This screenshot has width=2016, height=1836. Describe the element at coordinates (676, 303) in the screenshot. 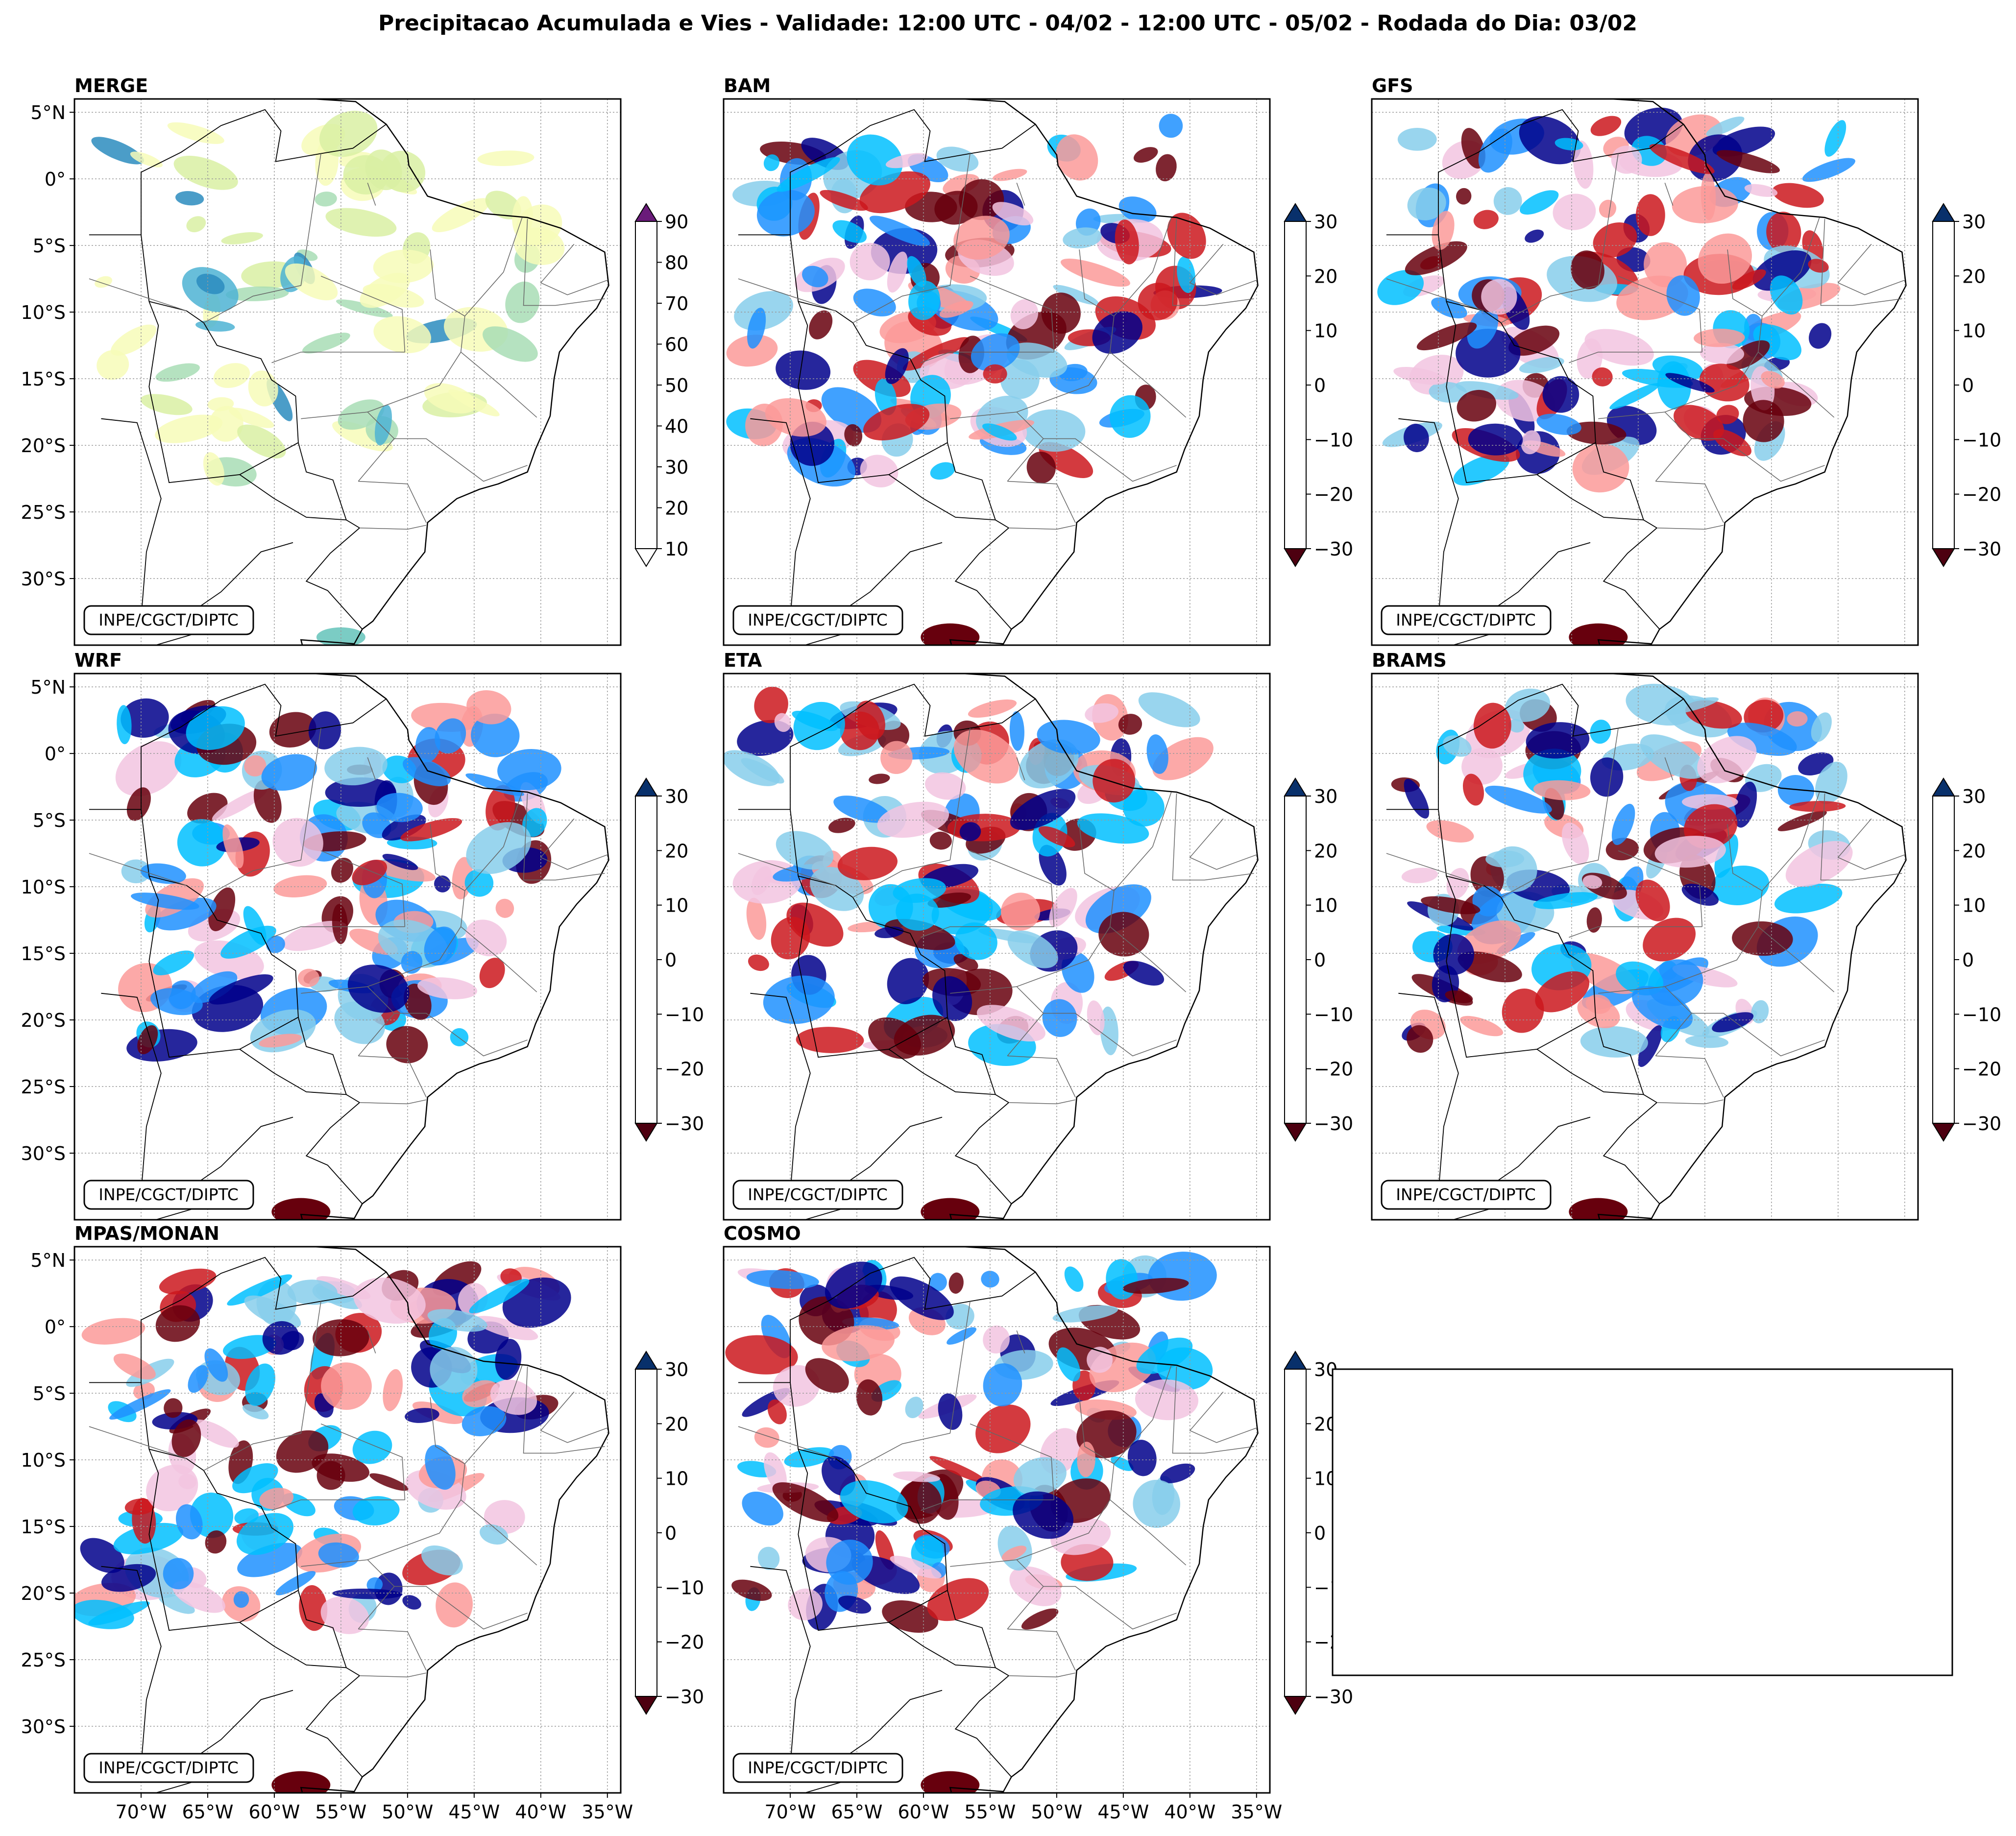

I see `colorbar-tick-label: 70` at that location.